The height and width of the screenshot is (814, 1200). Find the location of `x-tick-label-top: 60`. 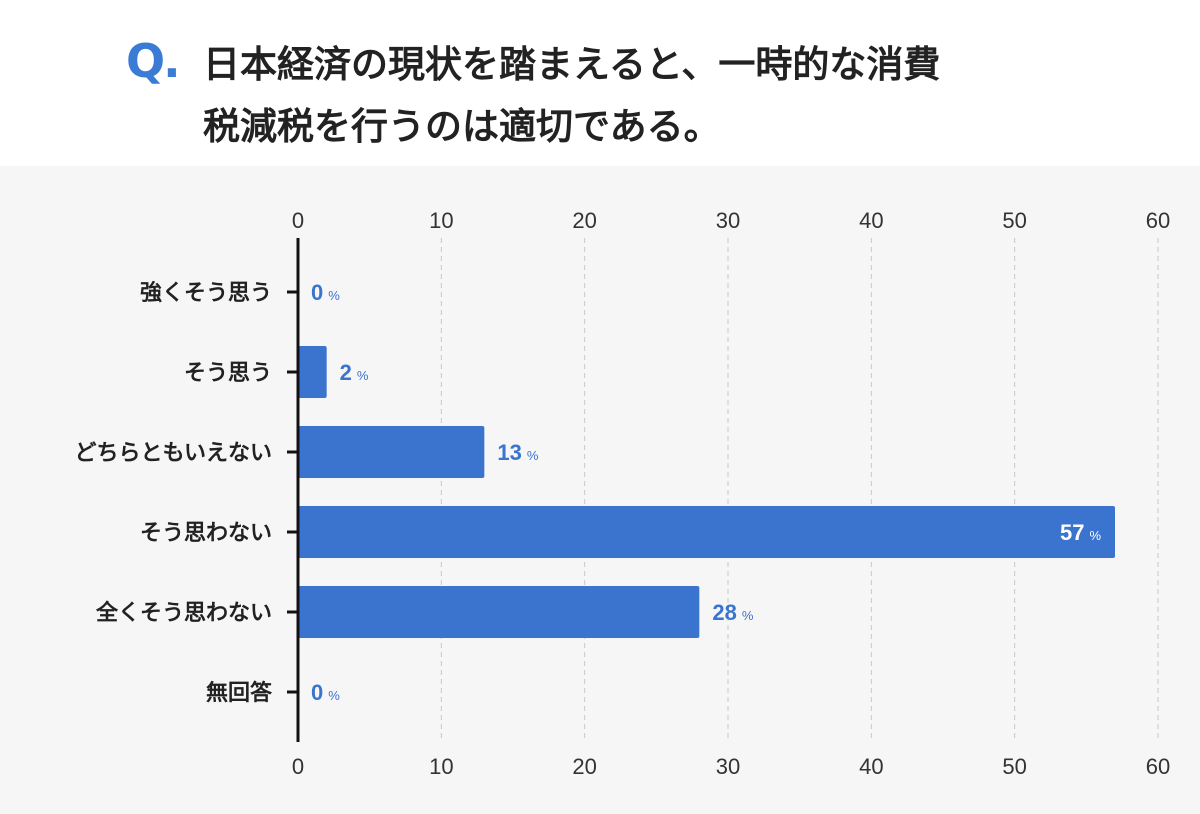

x-tick-label-top: 60 is located at coordinates (1158, 220).